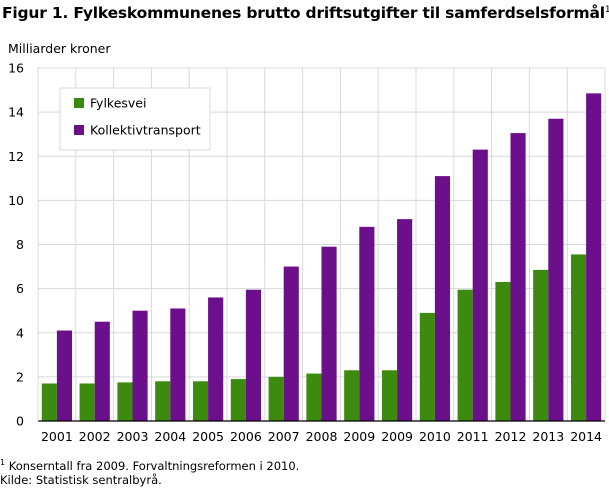 This screenshot has width=609, height=489. Describe the element at coordinates (145, 130) in the screenshot. I see `legend-label-kollektivtransport: Kollektivtransport` at that location.